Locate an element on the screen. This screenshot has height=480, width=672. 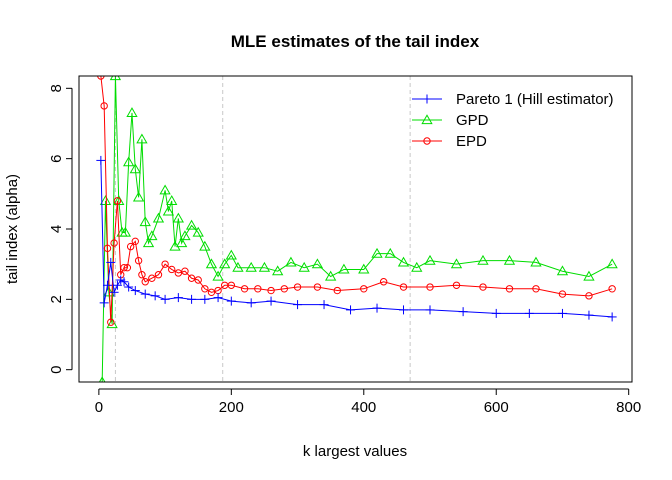
y-axis: 0 2 4 6 8 is located at coordinates (60, 229).